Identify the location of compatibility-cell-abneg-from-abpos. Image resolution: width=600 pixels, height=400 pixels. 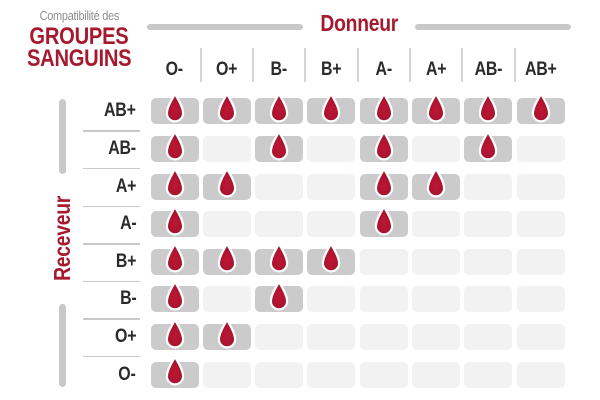
(540, 148).